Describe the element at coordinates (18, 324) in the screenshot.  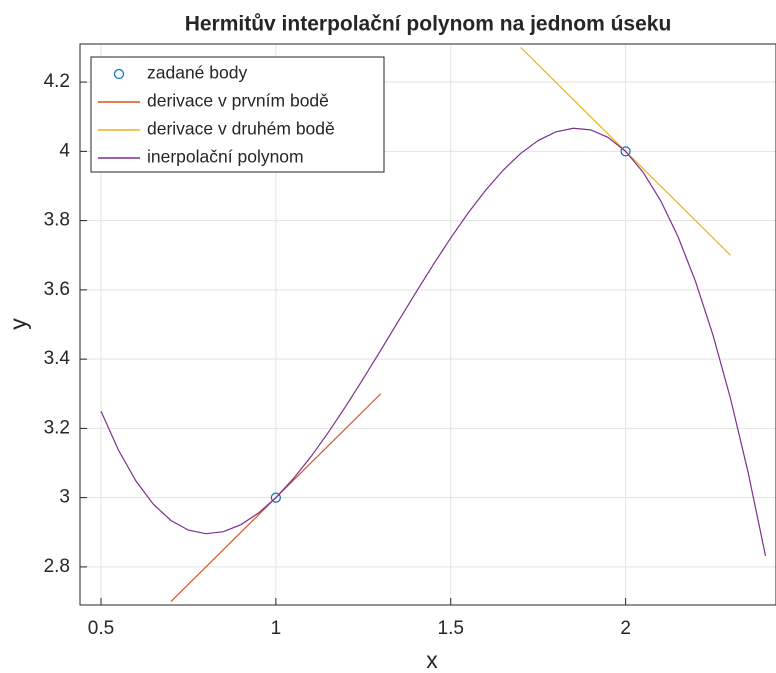
I see `y-axis-label: y` at that location.